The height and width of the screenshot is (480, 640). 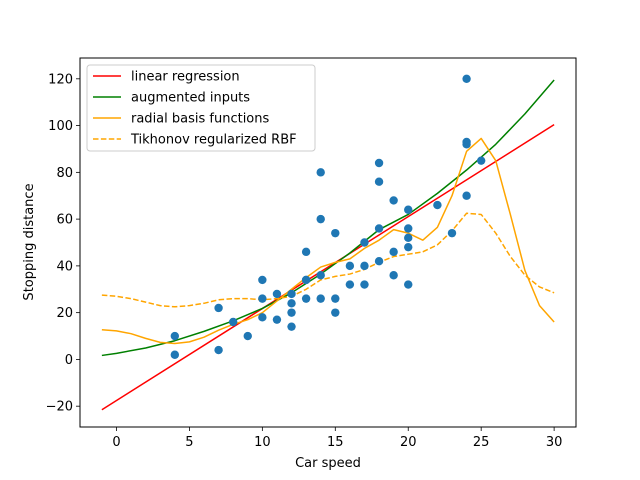 What do you see at coordinates (29, 241) in the screenshot?
I see `y-axis-label: Stopping distance` at bounding box center [29, 241].